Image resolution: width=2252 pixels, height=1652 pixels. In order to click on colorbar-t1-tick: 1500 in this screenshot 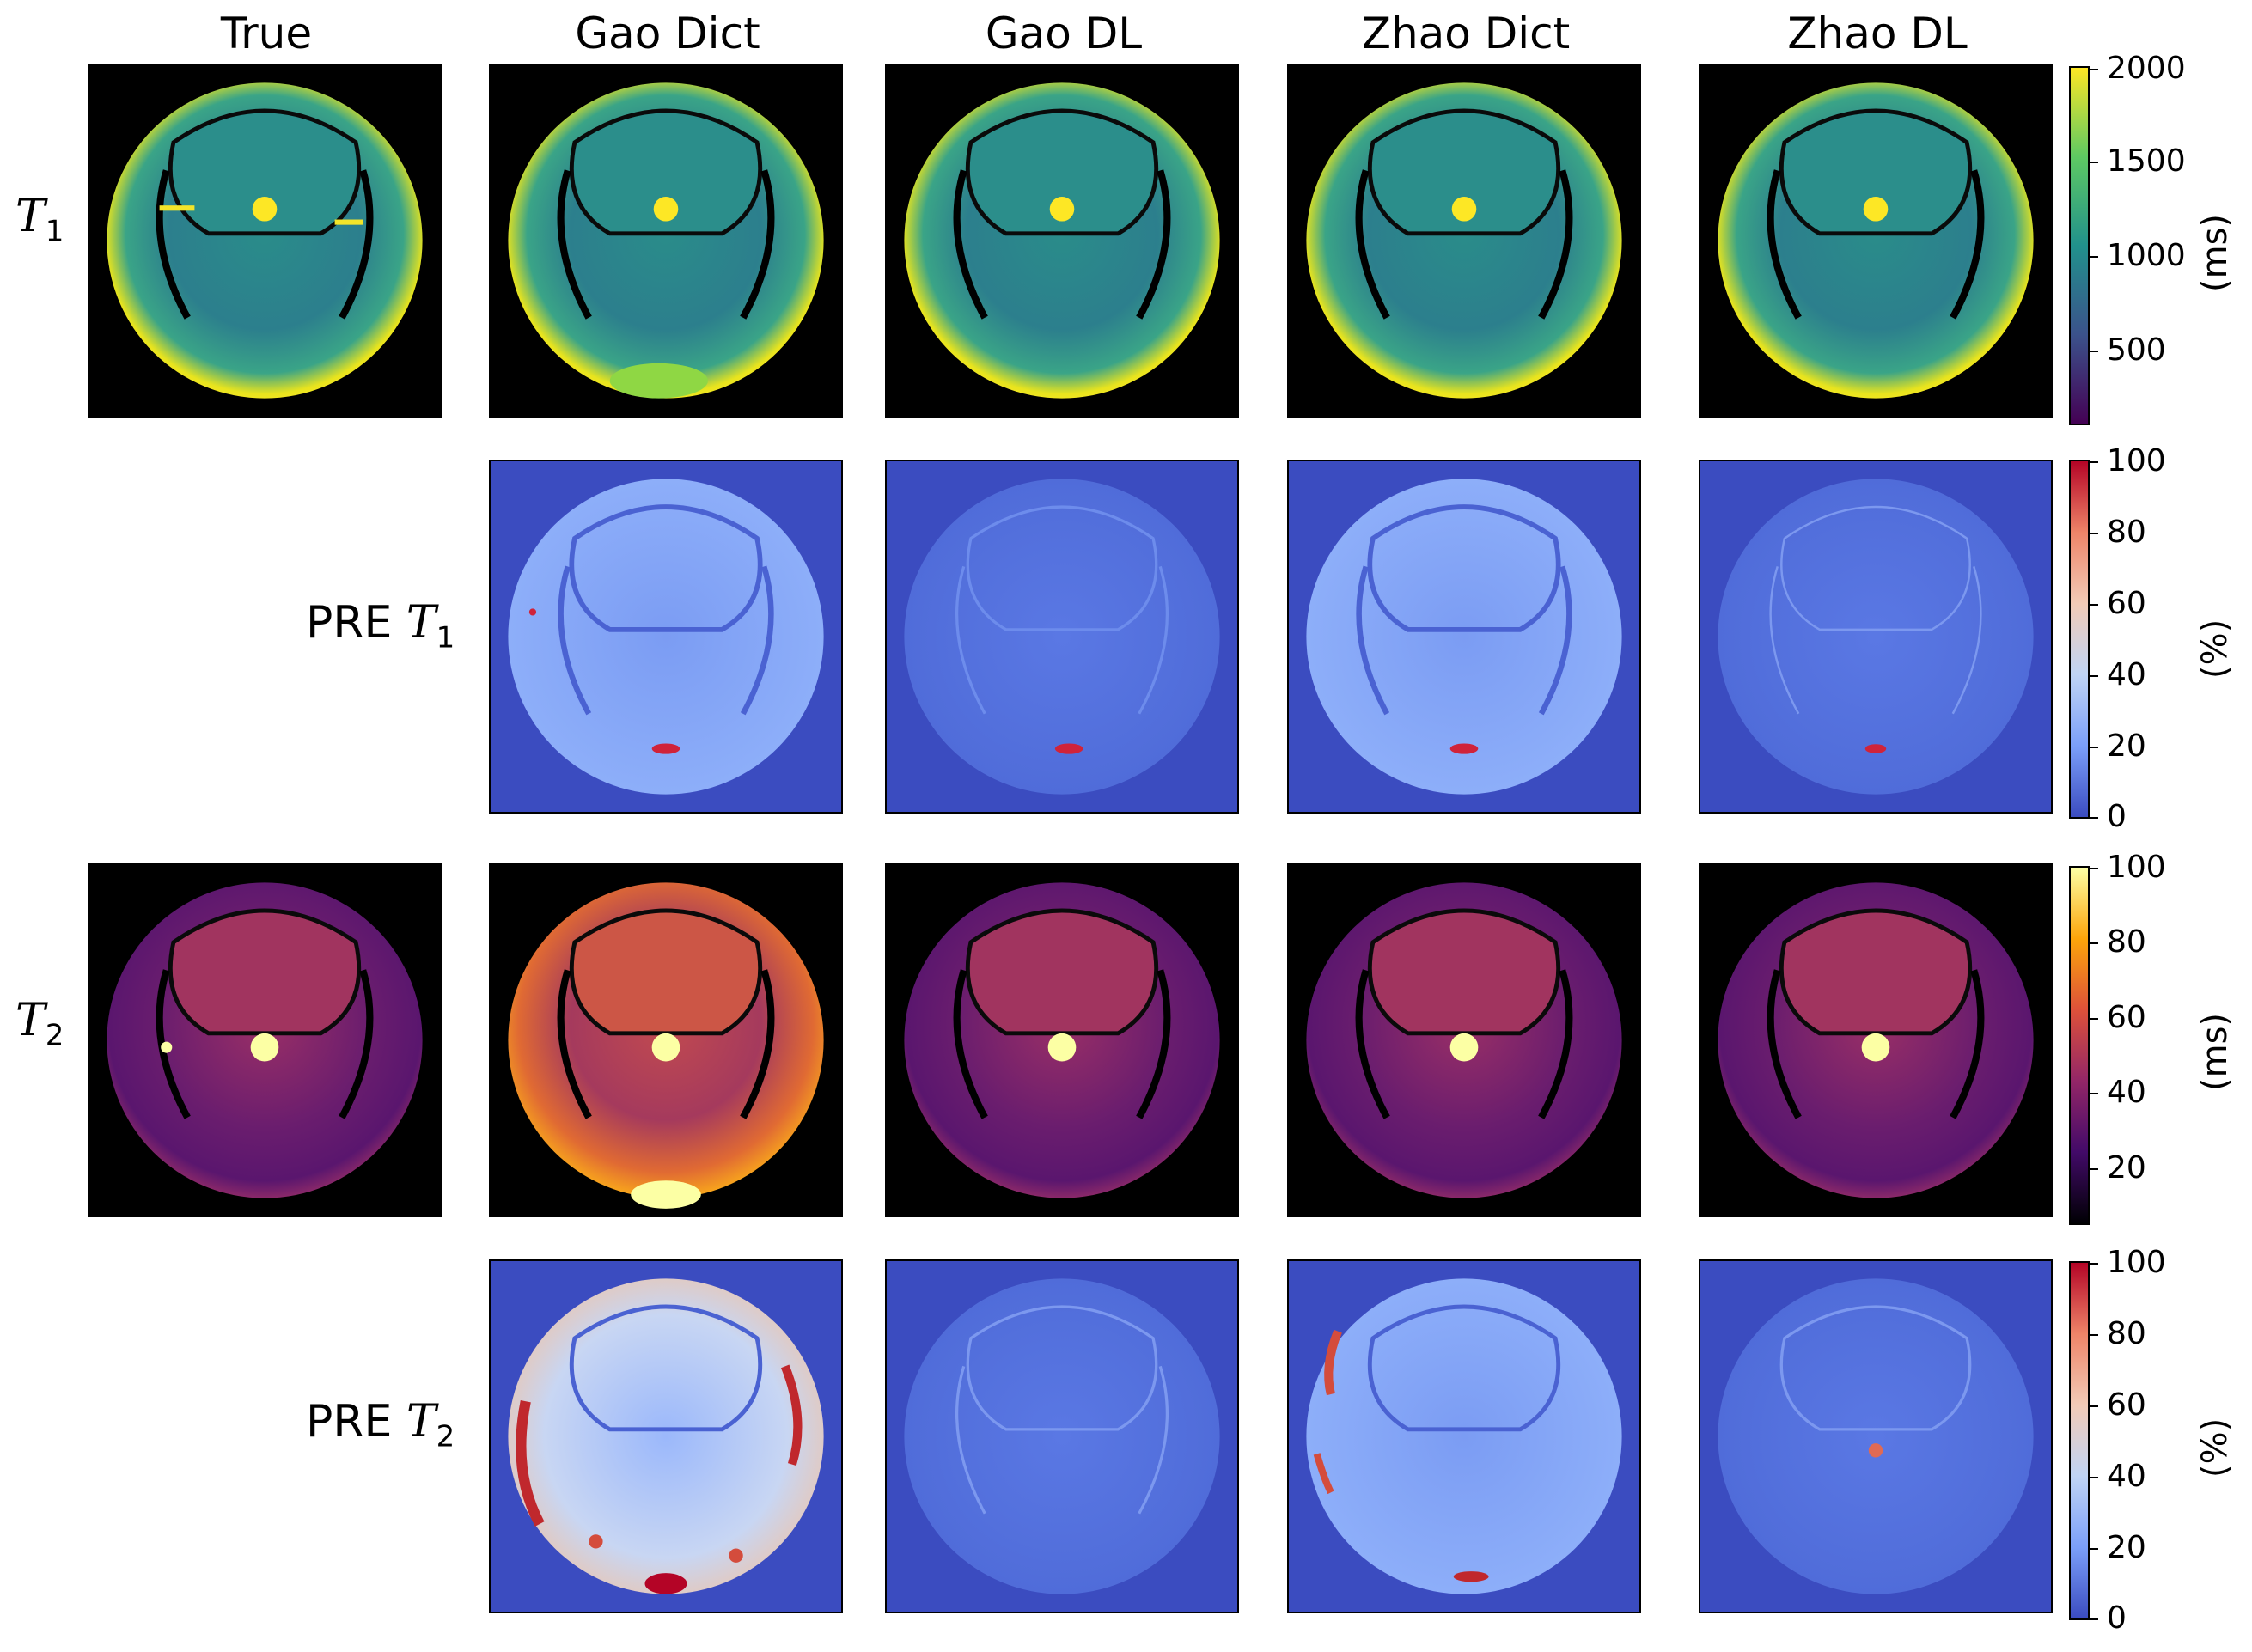, I will do `click(2146, 161)`.